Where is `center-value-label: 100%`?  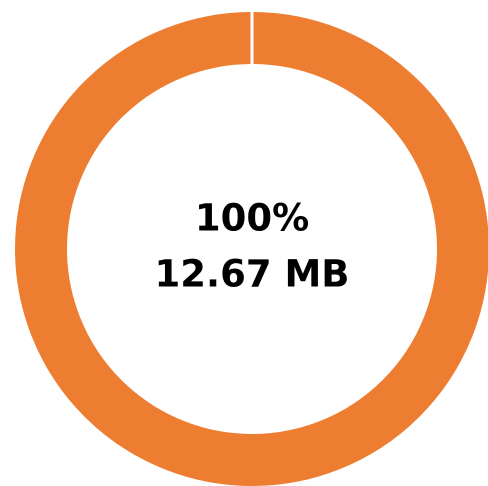
center-value-label: 100% is located at coordinates (252, 218).